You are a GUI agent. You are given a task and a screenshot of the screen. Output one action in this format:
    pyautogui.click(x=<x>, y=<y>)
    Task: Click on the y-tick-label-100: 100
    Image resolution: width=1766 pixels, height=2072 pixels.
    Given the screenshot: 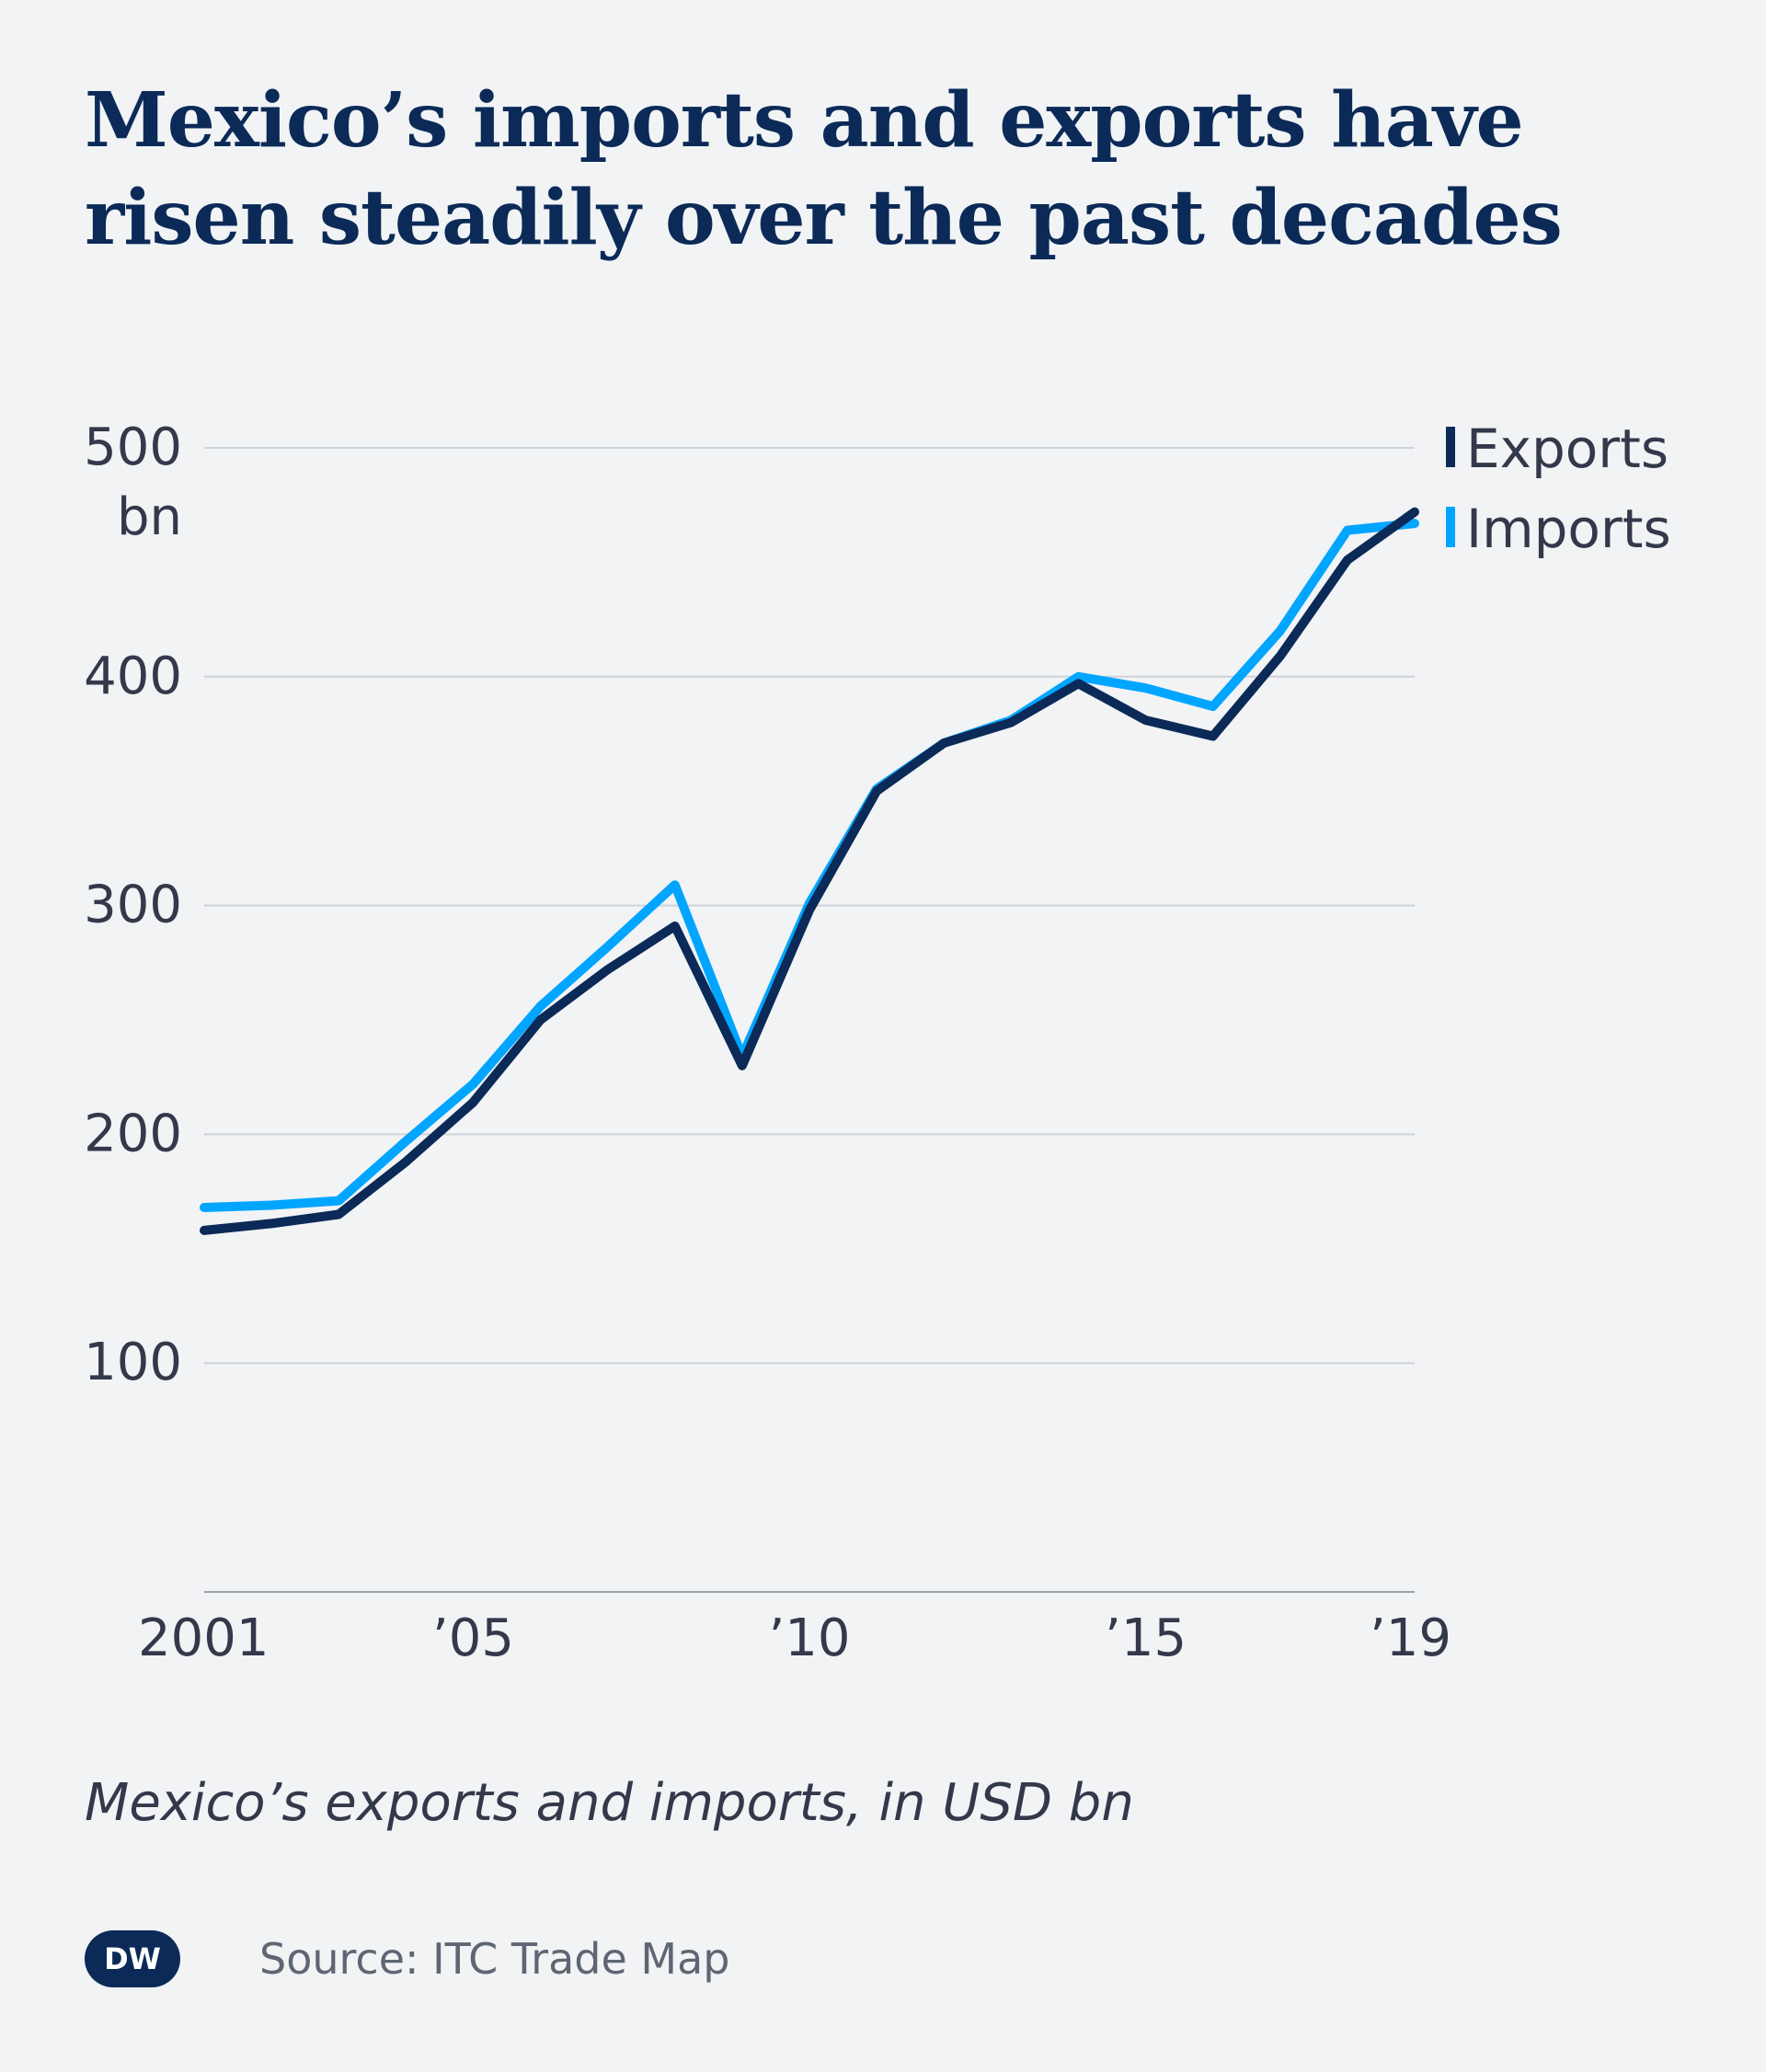 What is the action you would take?
    pyautogui.click(x=133, y=1362)
    